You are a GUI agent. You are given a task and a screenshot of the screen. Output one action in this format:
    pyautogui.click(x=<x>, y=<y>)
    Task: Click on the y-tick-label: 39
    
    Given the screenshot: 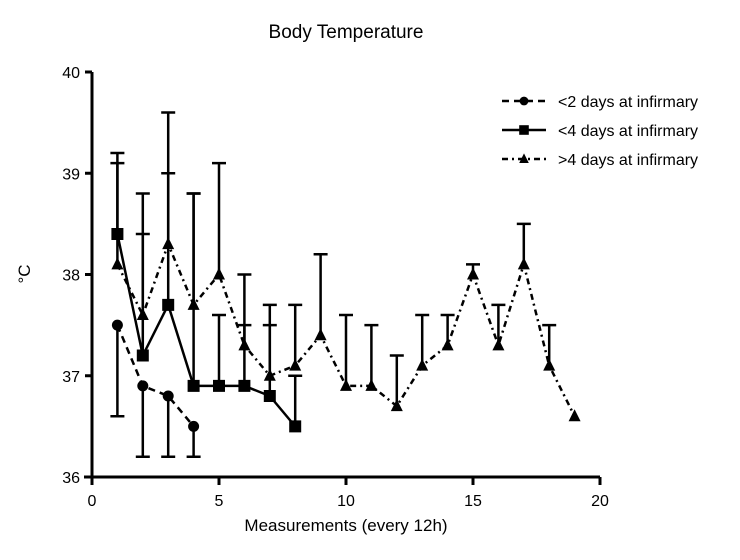 What is the action you would take?
    pyautogui.click(x=71, y=174)
    